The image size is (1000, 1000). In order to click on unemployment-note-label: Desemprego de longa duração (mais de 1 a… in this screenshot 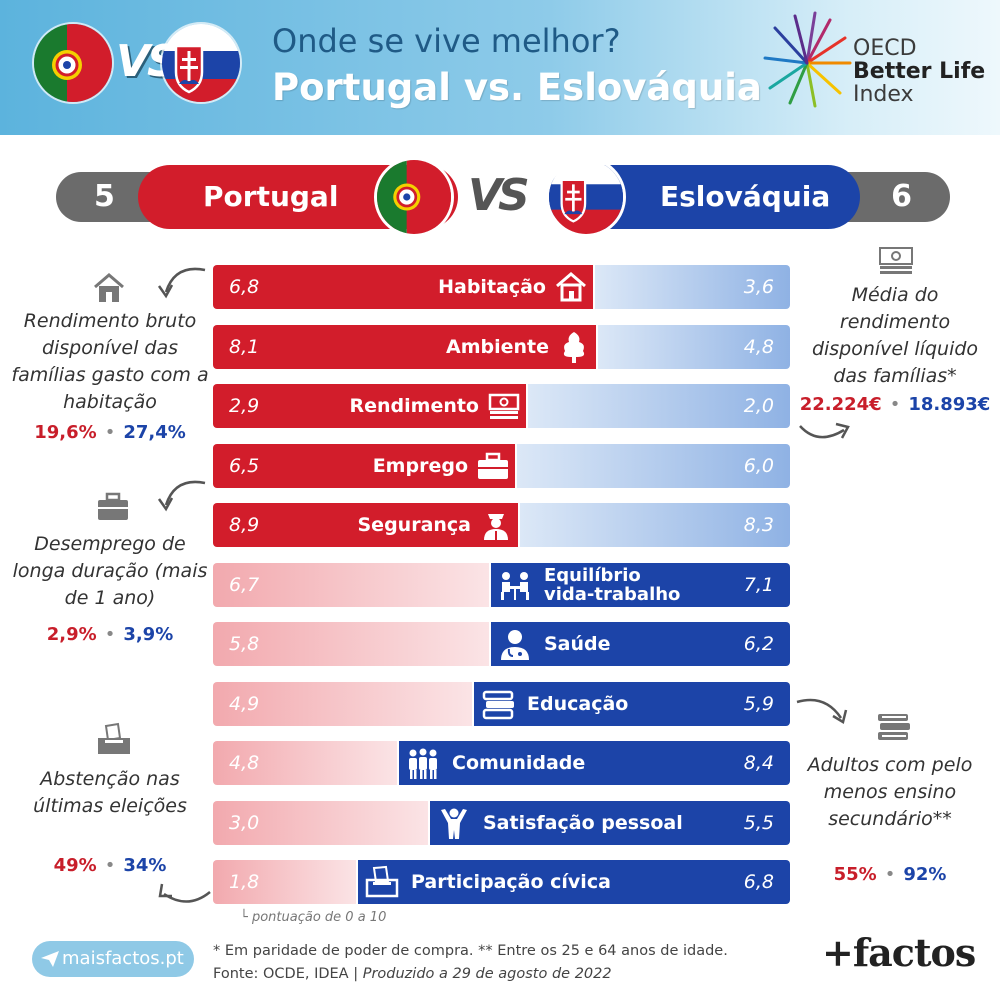, I will do `click(110, 571)`.